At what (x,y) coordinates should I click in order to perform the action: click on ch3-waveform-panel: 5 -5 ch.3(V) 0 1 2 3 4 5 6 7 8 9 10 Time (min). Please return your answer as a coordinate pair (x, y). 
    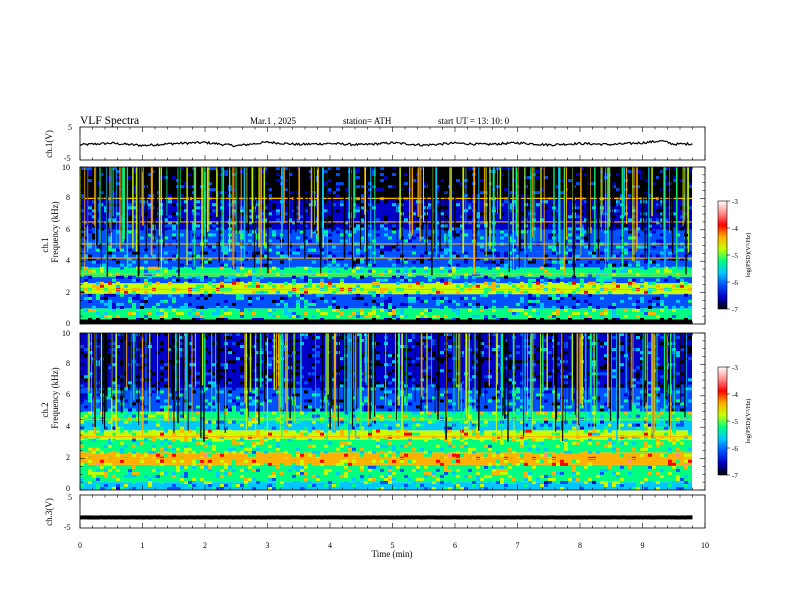
    Looking at the image, I should click on (376, 526).